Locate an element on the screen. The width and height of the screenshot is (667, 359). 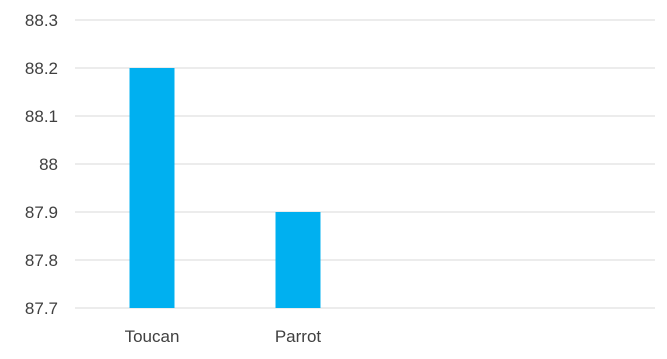
y-tick-label: 88.2 is located at coordinates (41, 68).